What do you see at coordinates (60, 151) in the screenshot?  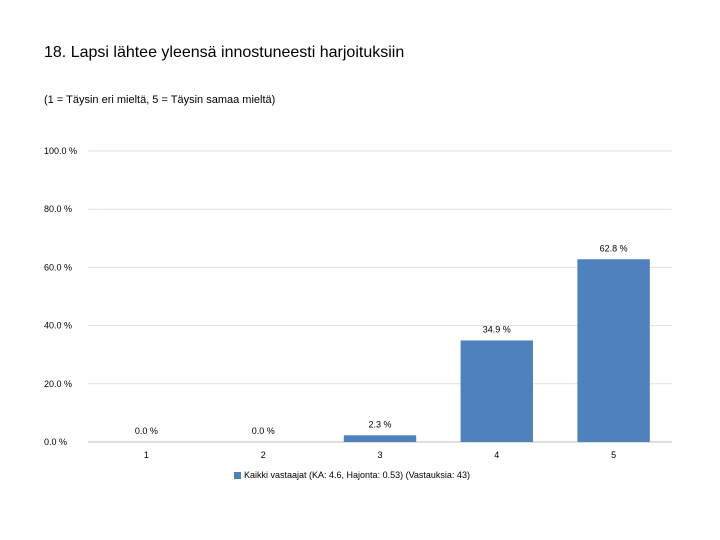 I see `y-tick-label: 100.0 %` at bounding box center [60, 151].